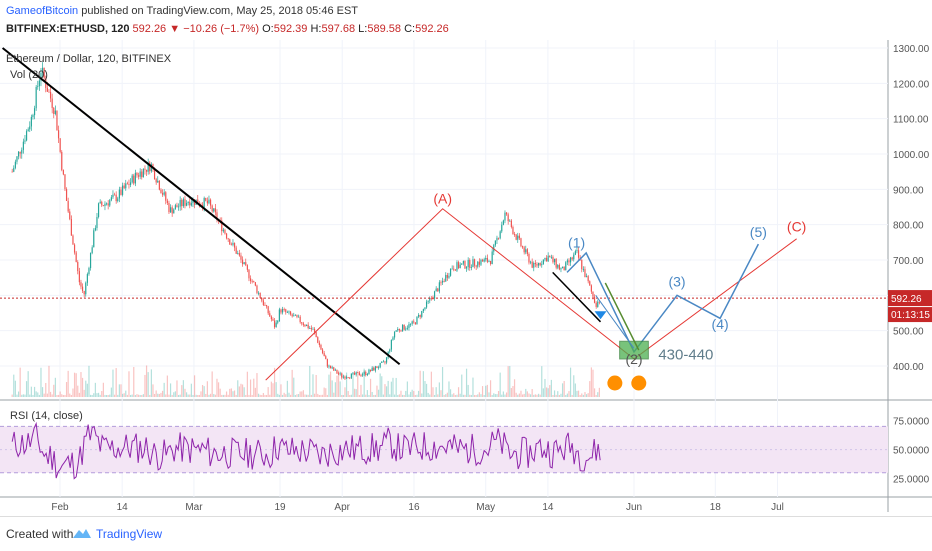  I want to click on down-arrow-icon: ▼, so click(175, 29).